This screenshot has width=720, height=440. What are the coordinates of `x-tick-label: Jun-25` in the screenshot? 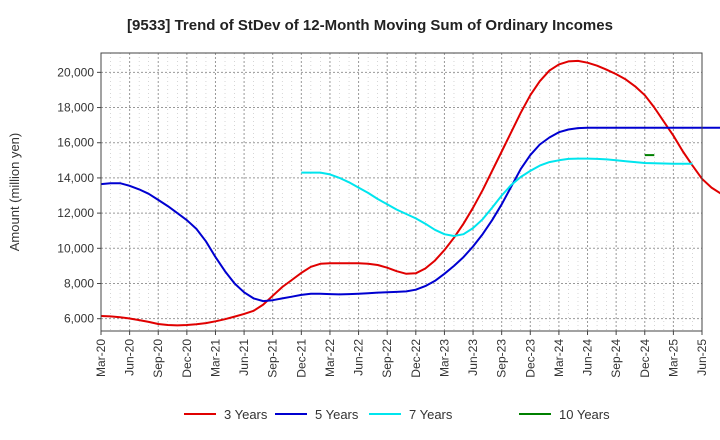 It's located at (702, 357).